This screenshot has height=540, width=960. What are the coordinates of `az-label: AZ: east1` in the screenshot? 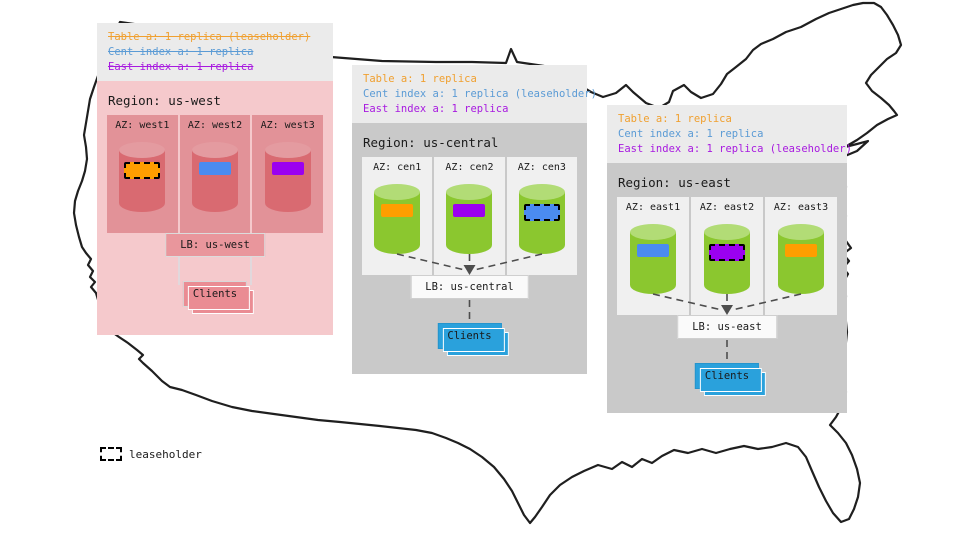 It's located at (653, 207).